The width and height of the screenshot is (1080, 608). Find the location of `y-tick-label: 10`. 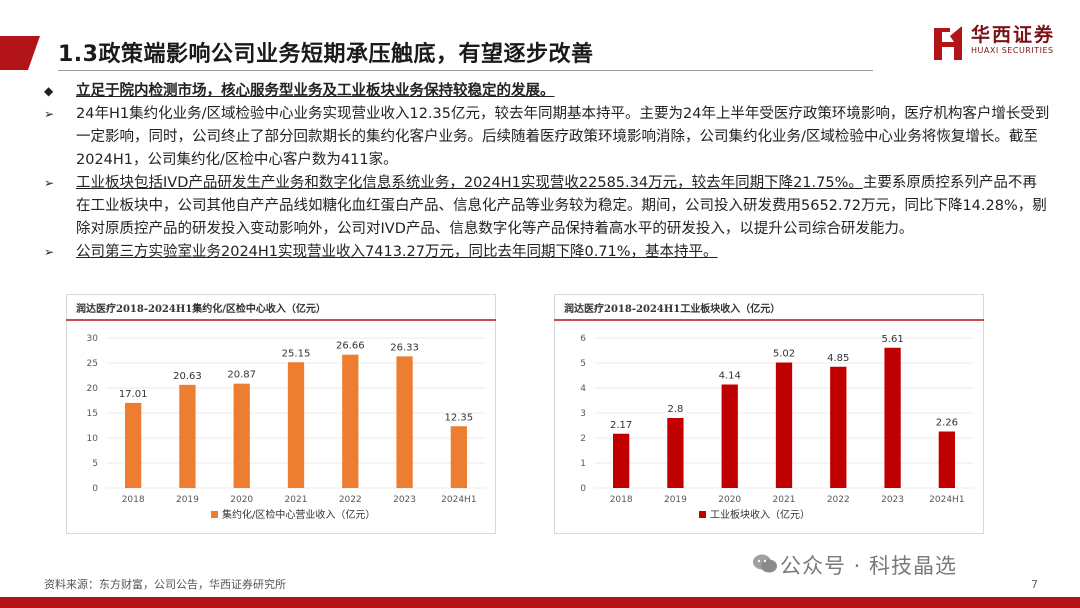

y-tick-label: 10 is located at coordinates (93, 439).